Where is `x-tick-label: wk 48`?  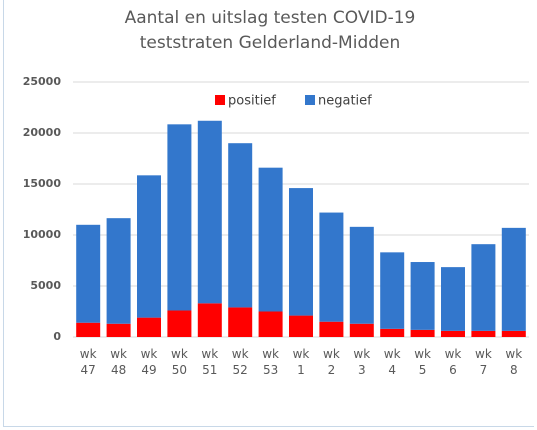
x-tick-label: wk 48 is located at coordinates (118, 362).